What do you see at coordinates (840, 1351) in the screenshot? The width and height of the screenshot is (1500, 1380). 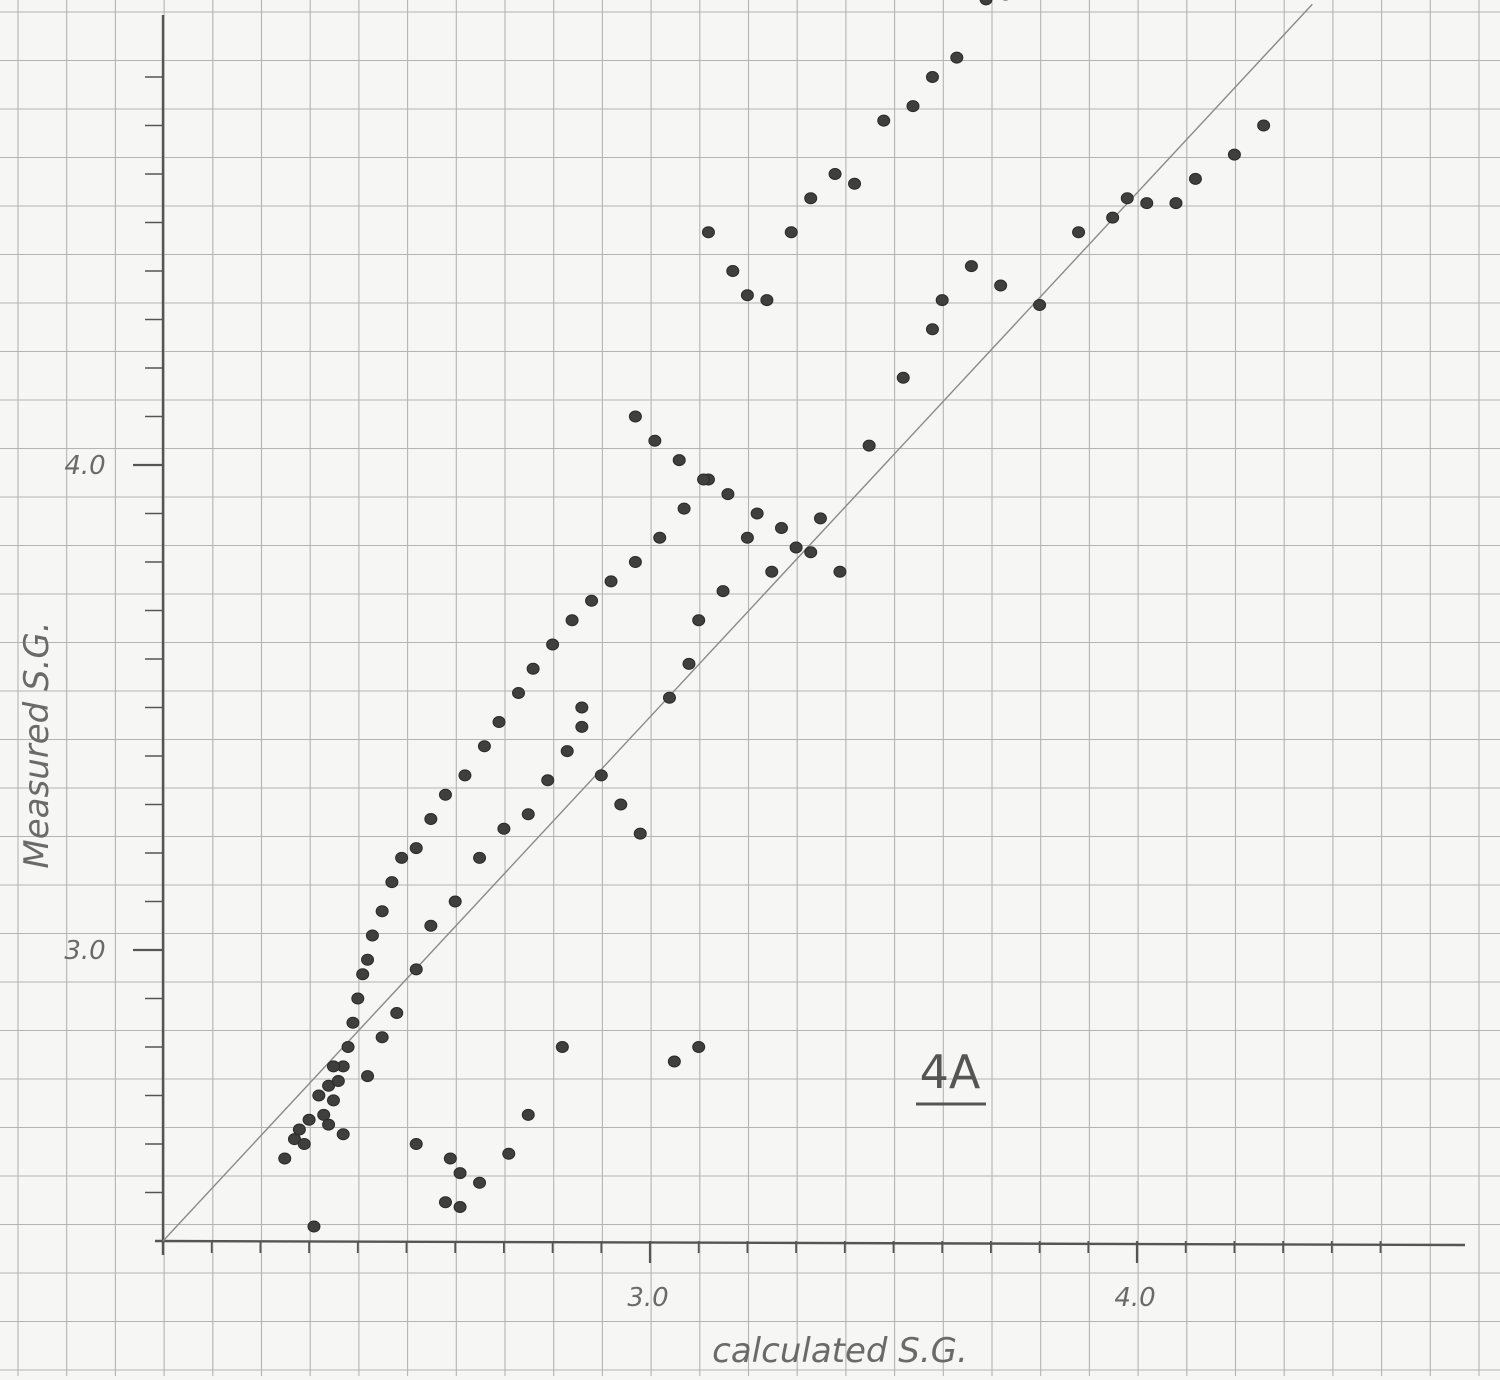 I see `x-axis-label: calculated S.G.` at bounding box center [840, 1351].